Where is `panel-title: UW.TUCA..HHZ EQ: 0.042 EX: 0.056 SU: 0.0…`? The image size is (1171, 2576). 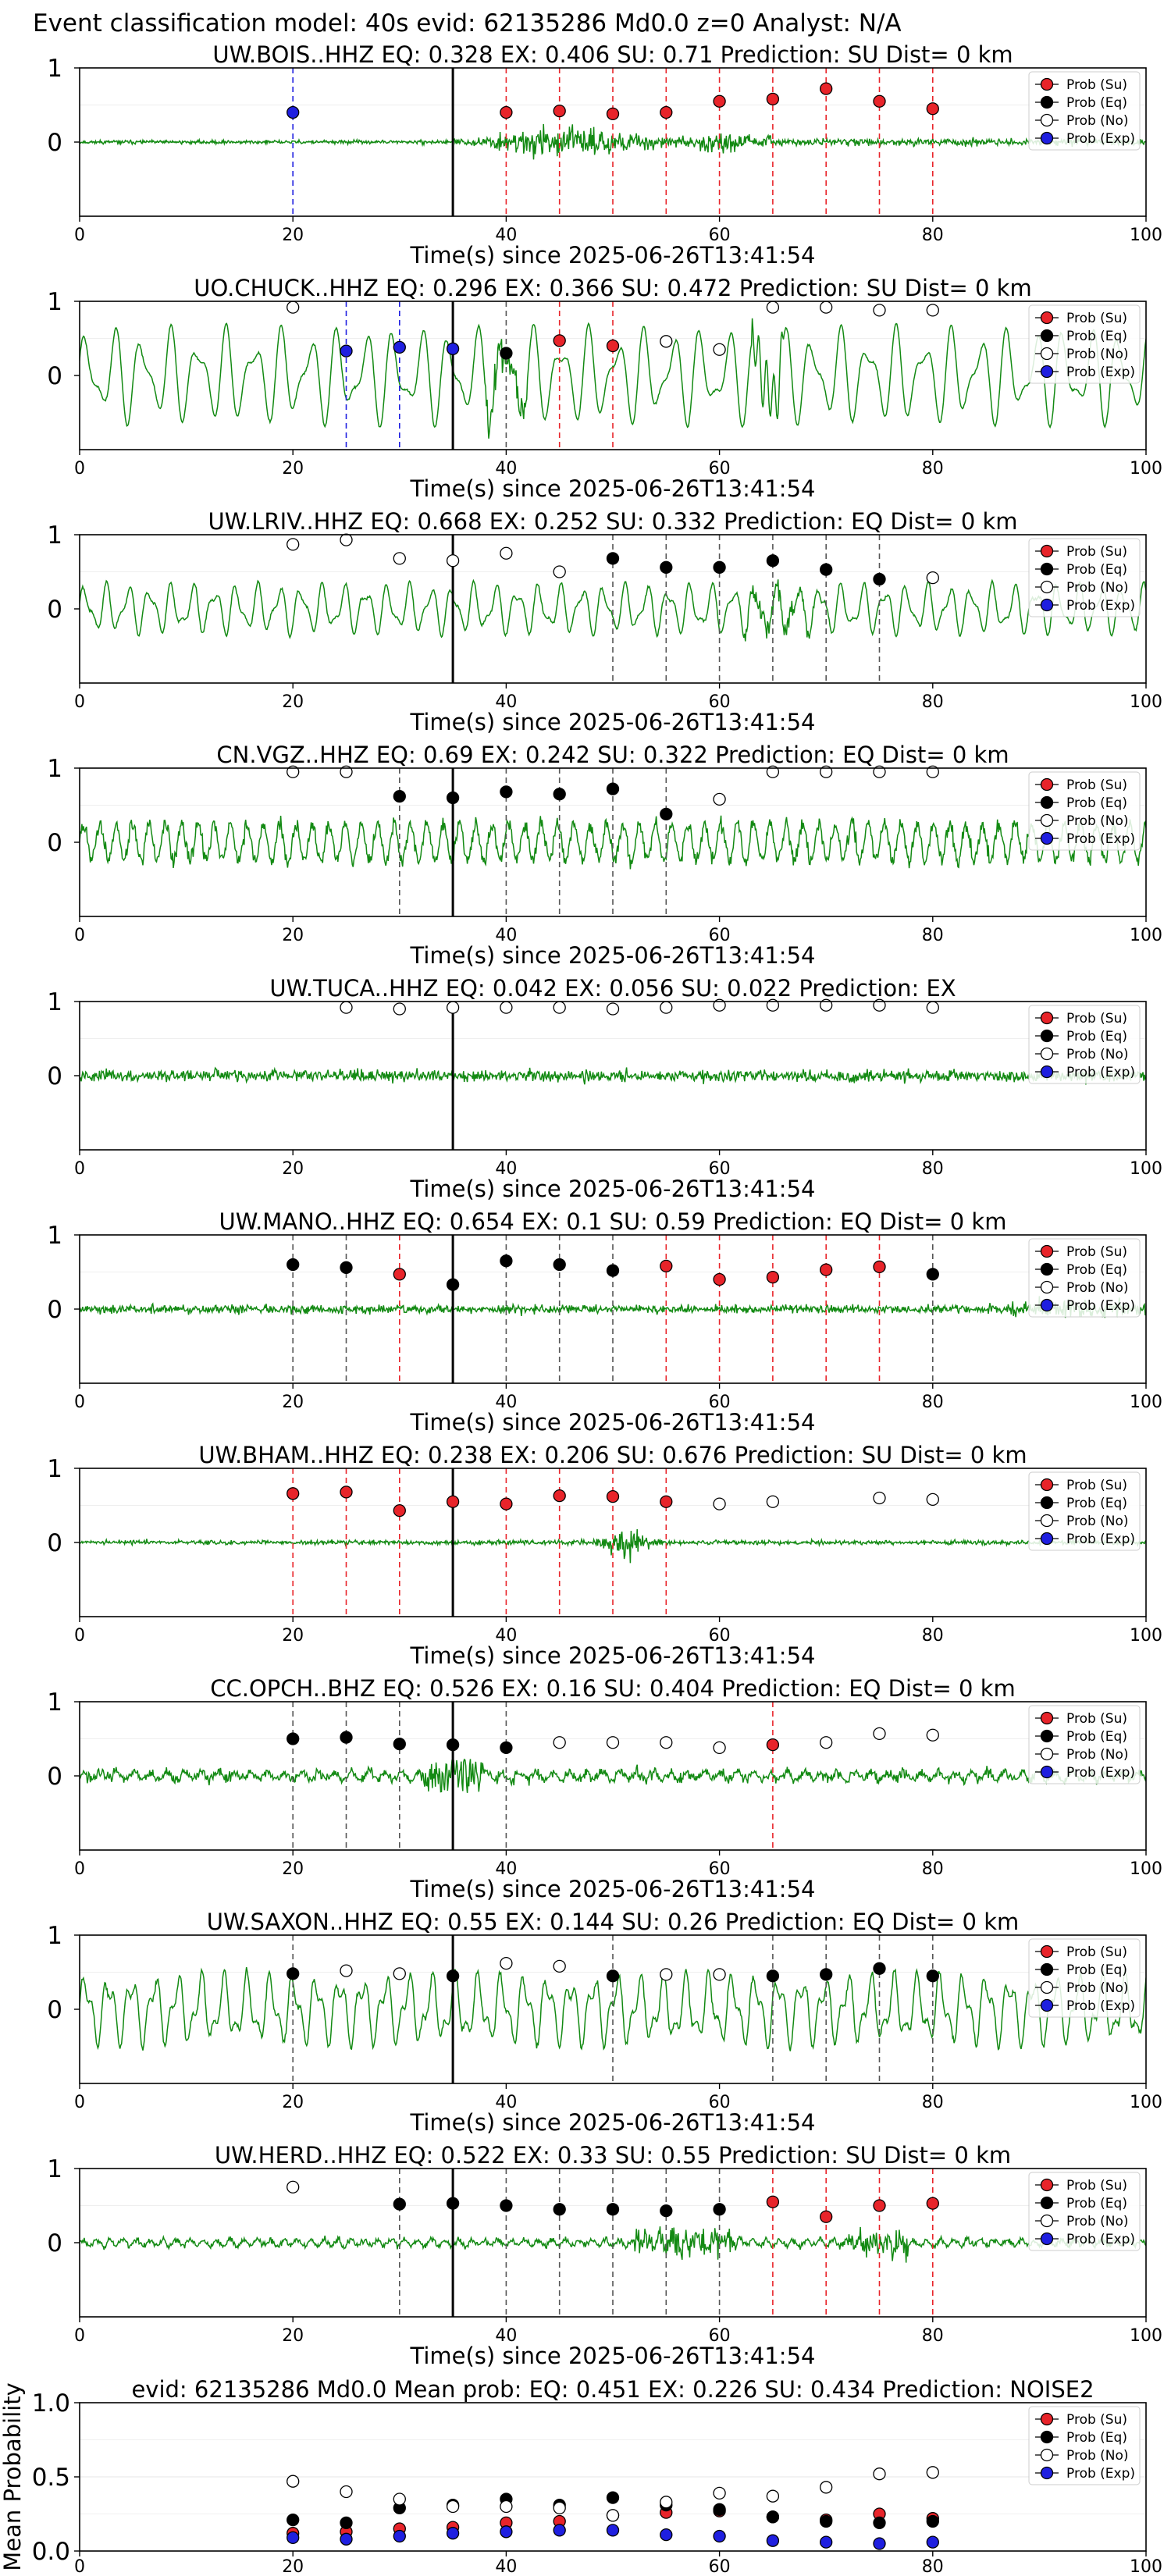 panel-title: UW.TUCA..HHZ EQ: 0.042 EX: 0.056 SU: 0.0… is located at coordinates (612, 989).